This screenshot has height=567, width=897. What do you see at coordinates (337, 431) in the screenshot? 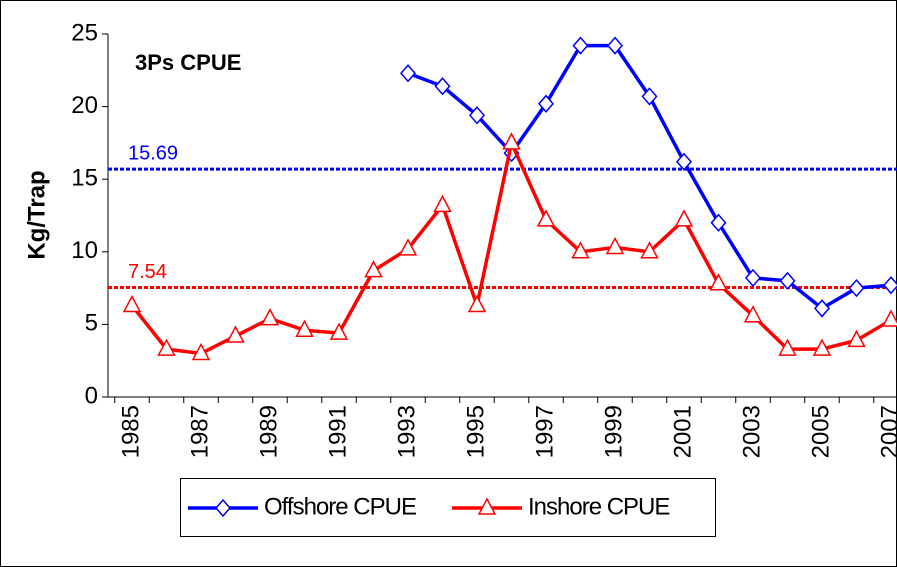
I see `x-tick-label: 1991` at bounding box center [337, 431].